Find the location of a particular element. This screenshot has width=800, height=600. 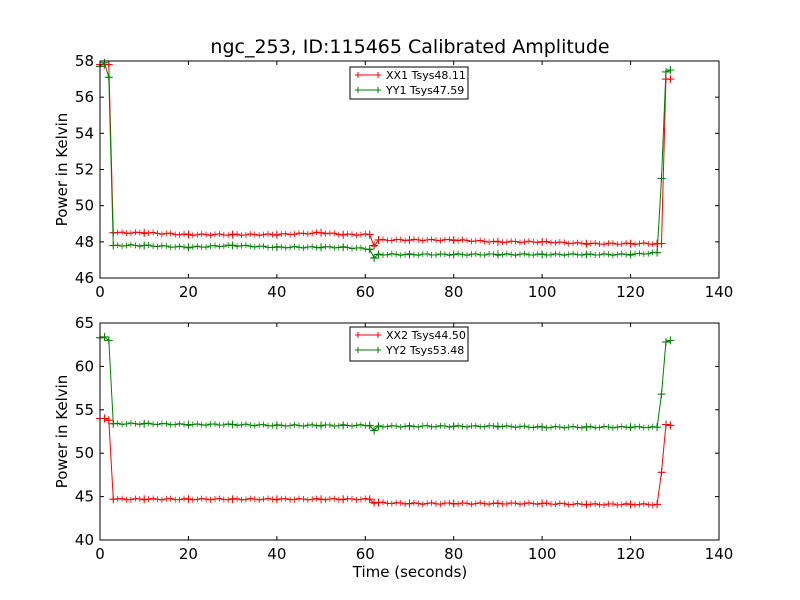

chart-title: ngc_253, ID:115465 Calibrated Amplitude is located at coordinates (409, 47).